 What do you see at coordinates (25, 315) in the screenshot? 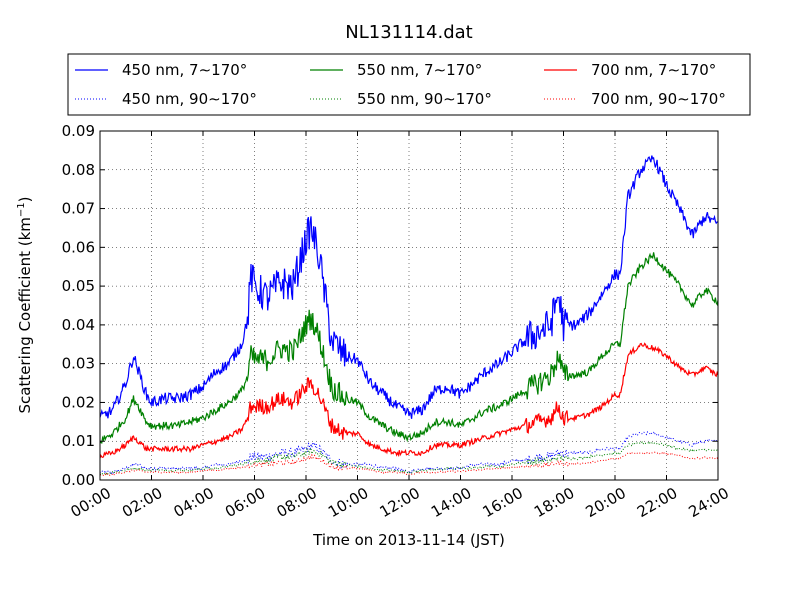
I see `y-axis-title-main: Scattering Coefficient (km` at bounding box center [25, 315].